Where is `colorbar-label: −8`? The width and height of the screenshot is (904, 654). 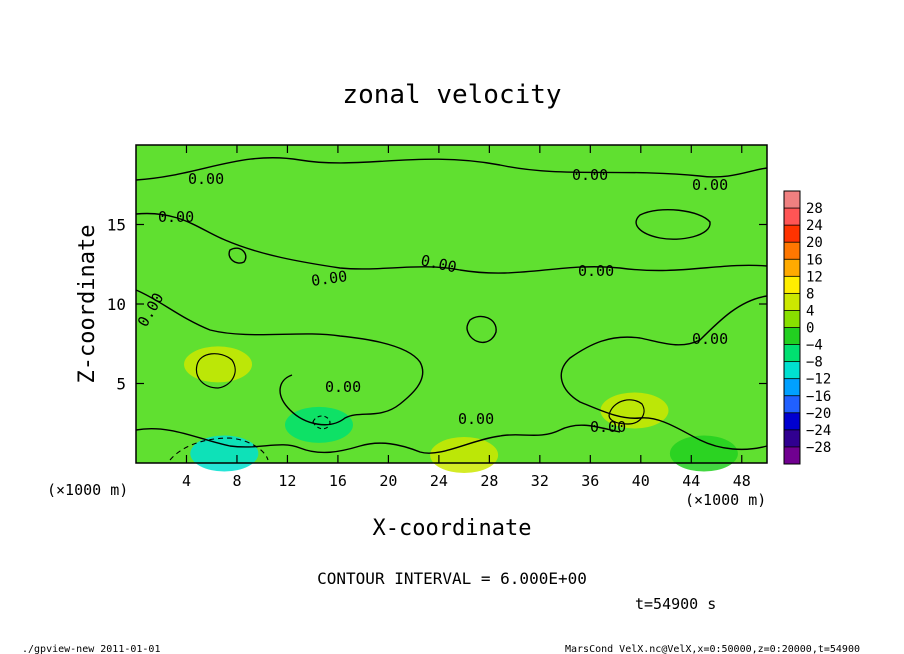 colorbar-label: −8 is located at coordinates (814, 363).